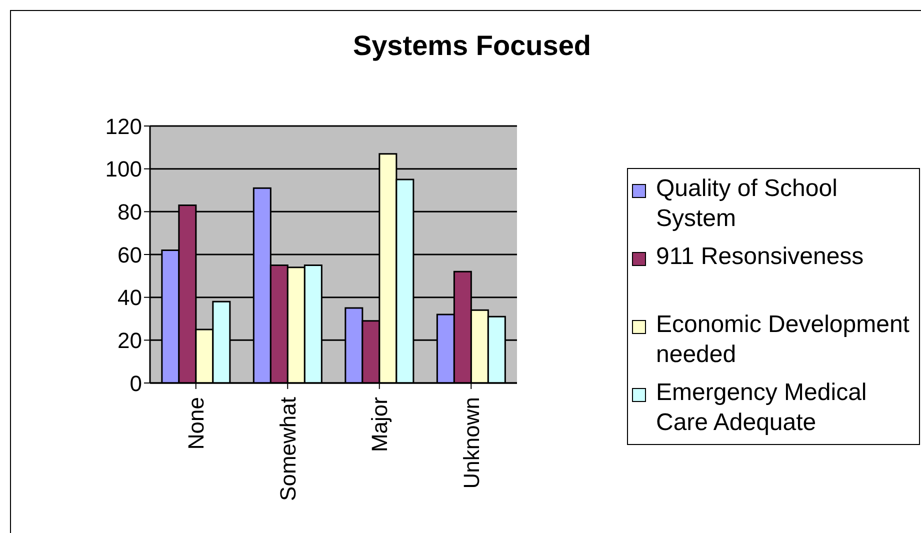  What do you see at coordinates (123, 169) in the screenshot?
I see `y-tick-label: 100` at bounding box center [123, 169].